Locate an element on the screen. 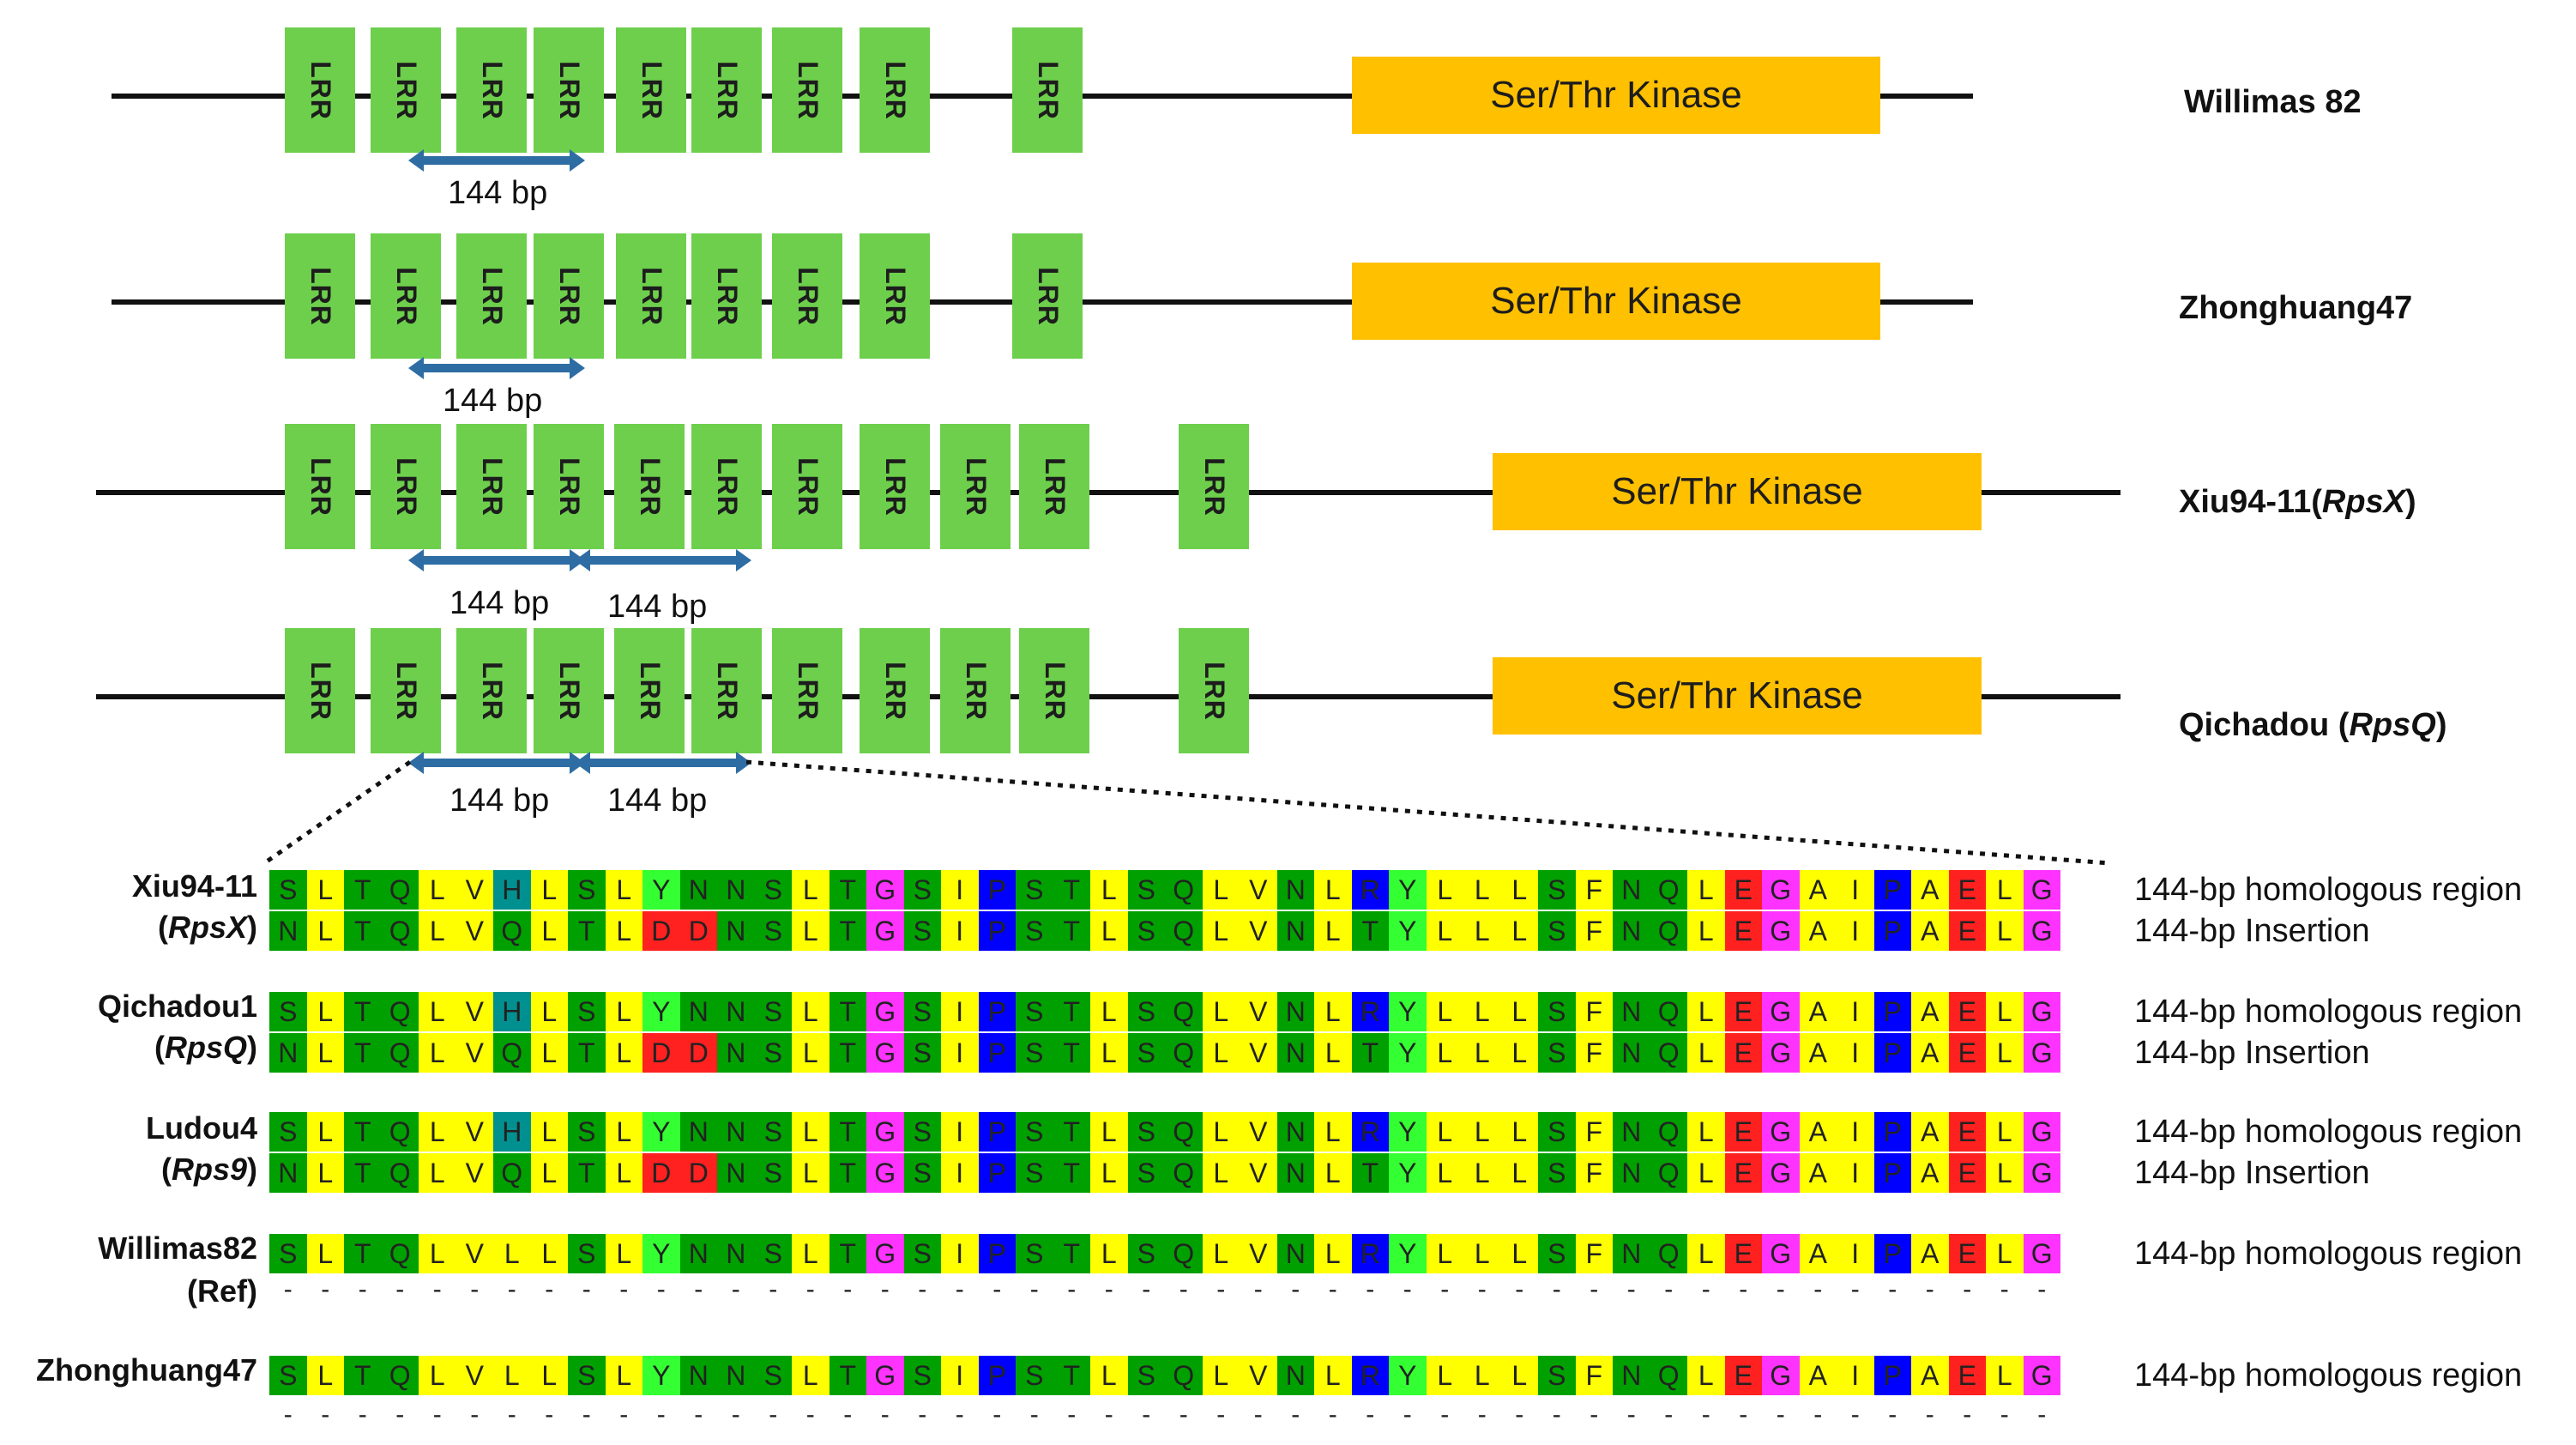 The width and height of the screenshot is (2576, 1445). gene-label: Xiu94-11(RpsX) is located at coordinates (2297, 502).